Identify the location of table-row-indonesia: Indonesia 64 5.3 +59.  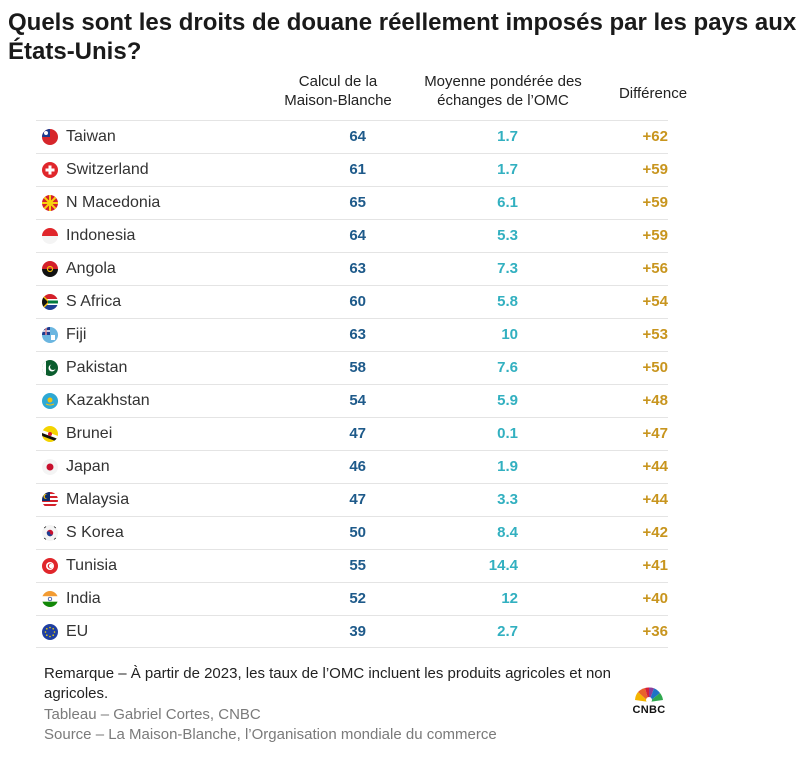
(352, 235).